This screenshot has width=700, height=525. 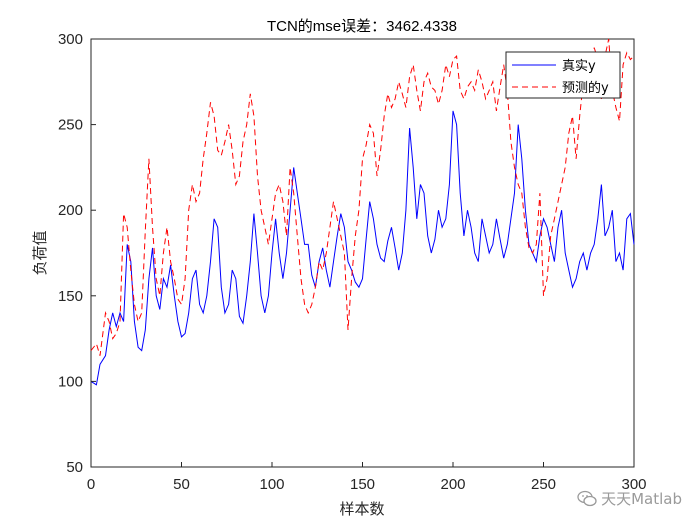 What do you see at coordinates (579, 66) in the screenshot?
I see `legend-label-actual: 真实y` at bounding box center [579, 66].